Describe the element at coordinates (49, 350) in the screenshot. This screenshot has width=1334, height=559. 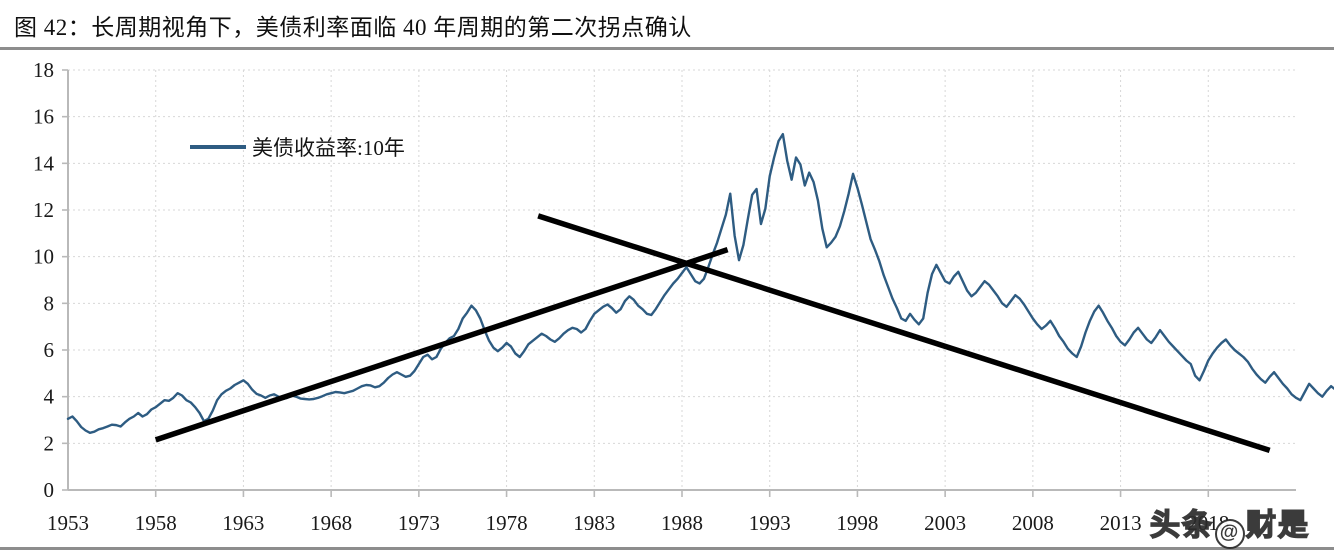
I see `y-tick-label: 6` at that location.